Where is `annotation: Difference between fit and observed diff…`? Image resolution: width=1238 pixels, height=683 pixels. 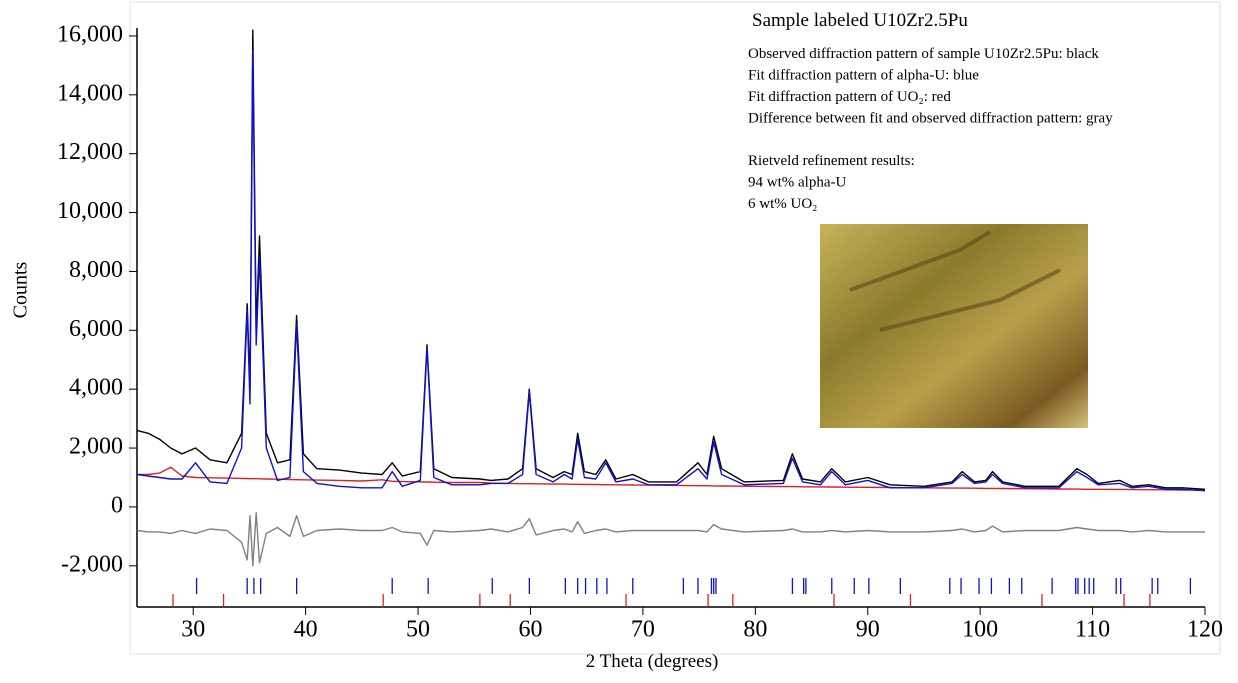 annotation: Difference between fit and observed diff… is located at coordinates (930, 119).